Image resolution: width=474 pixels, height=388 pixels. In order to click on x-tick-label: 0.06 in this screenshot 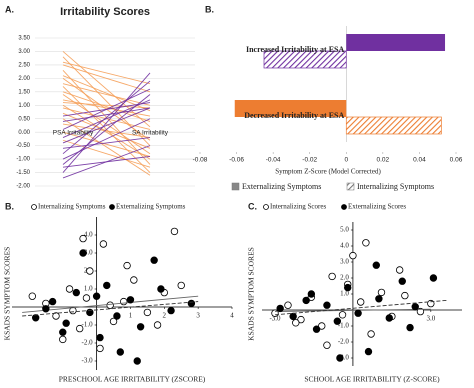, I will do `click(456, 160)`.